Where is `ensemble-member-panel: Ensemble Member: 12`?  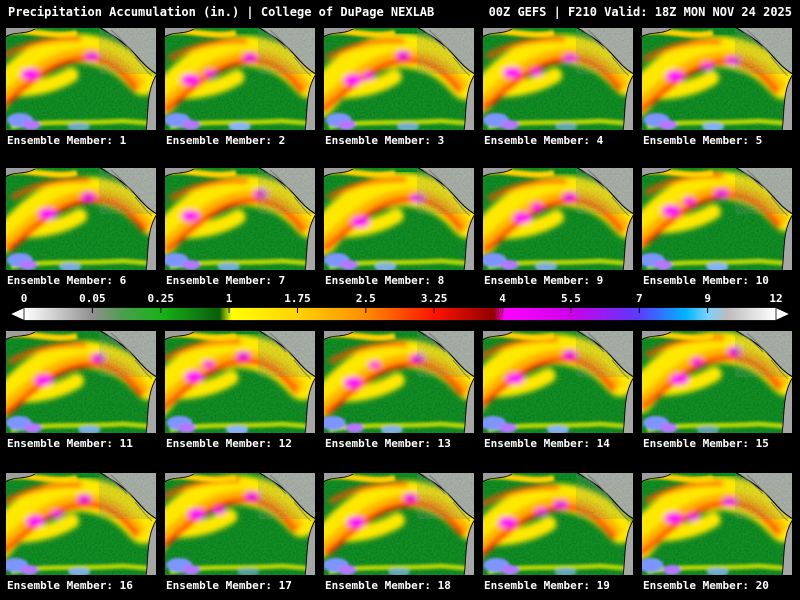 ensemble-member-panel: Ensemble Member: 12 is located at coordinates (240, 390).